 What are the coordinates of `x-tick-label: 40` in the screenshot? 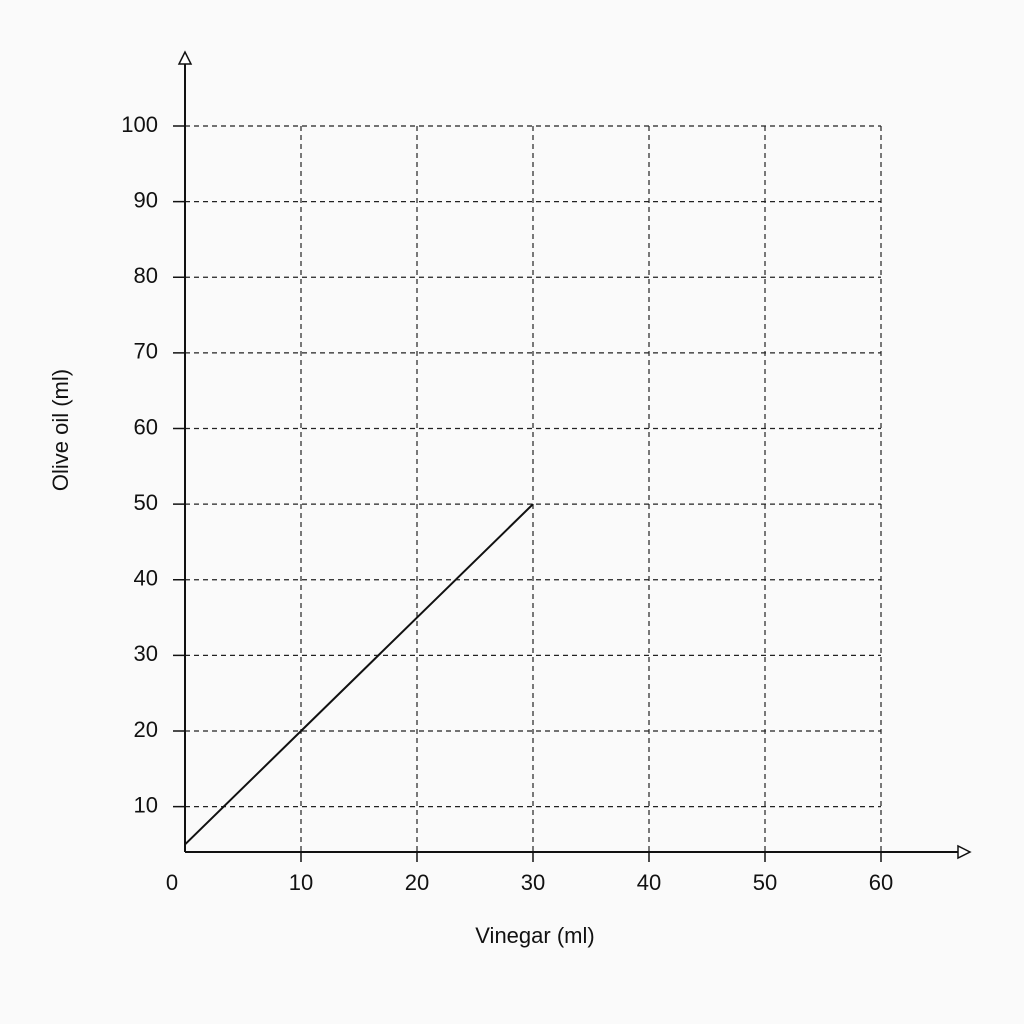 It's located at (649, 882).